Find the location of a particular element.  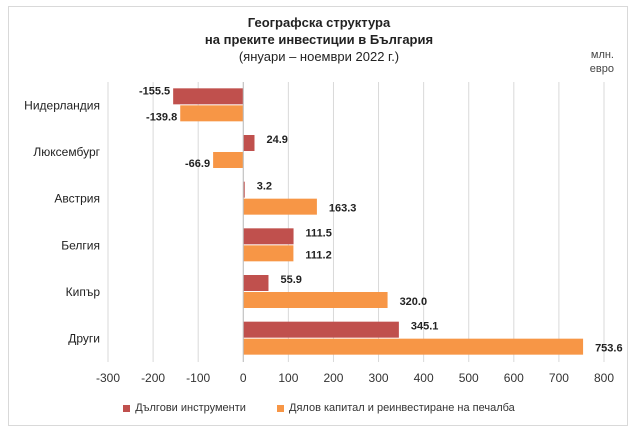

data-label-s1-5: 753.6 is located at coordinates (609, 349).